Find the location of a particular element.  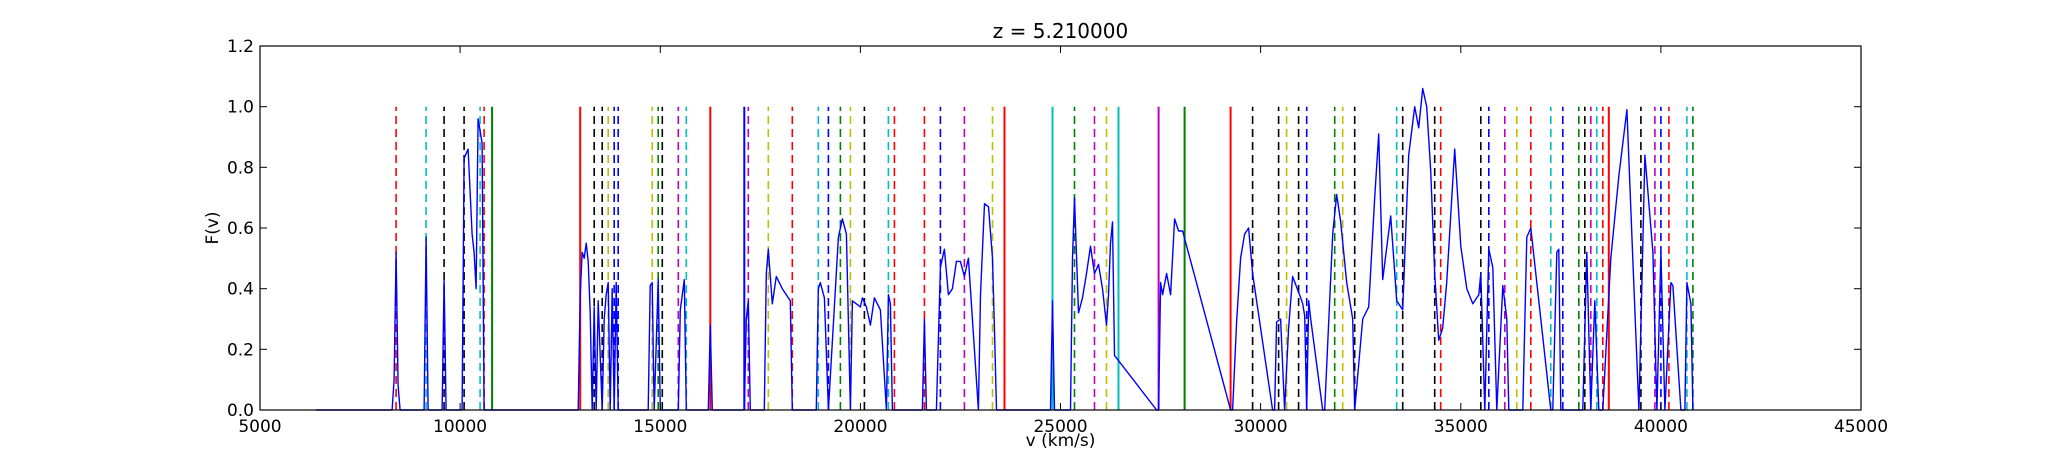

y-axis-title: F(v) is located at coordinates (213, 227).